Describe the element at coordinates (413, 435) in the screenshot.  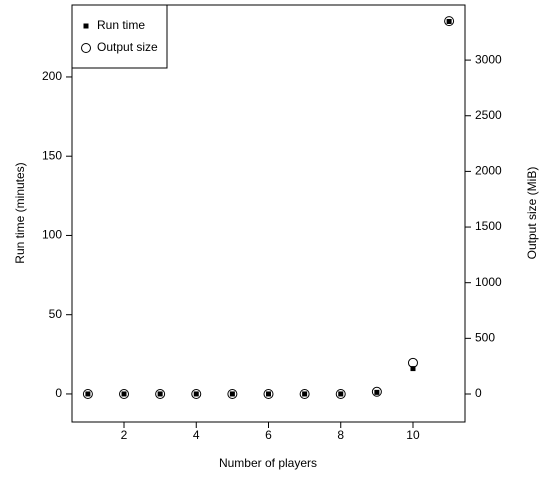
I see `x-tick-label: 10` at that location.